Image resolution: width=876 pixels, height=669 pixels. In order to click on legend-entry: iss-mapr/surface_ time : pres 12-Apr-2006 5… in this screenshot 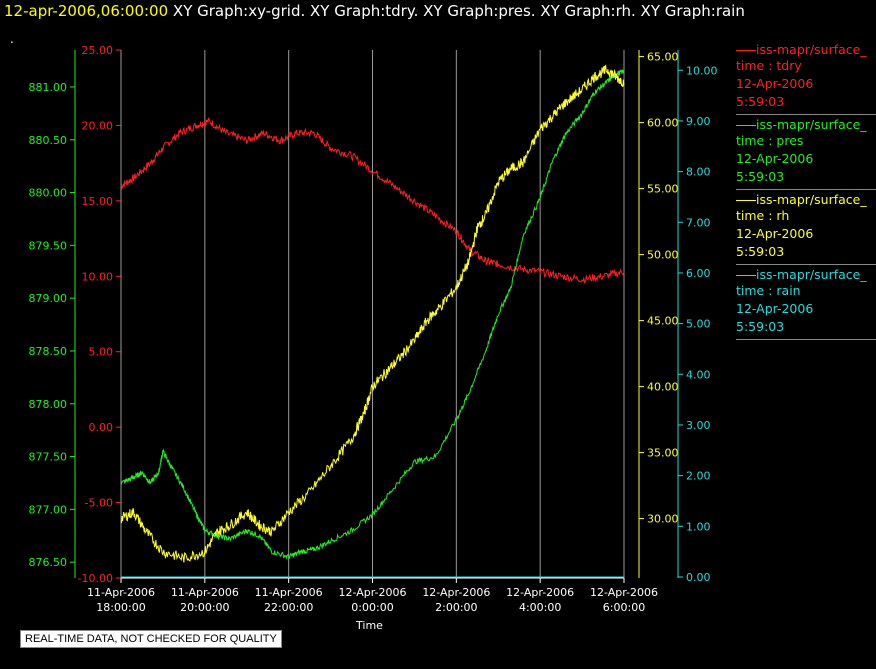, I will do `click(806, 153)`.